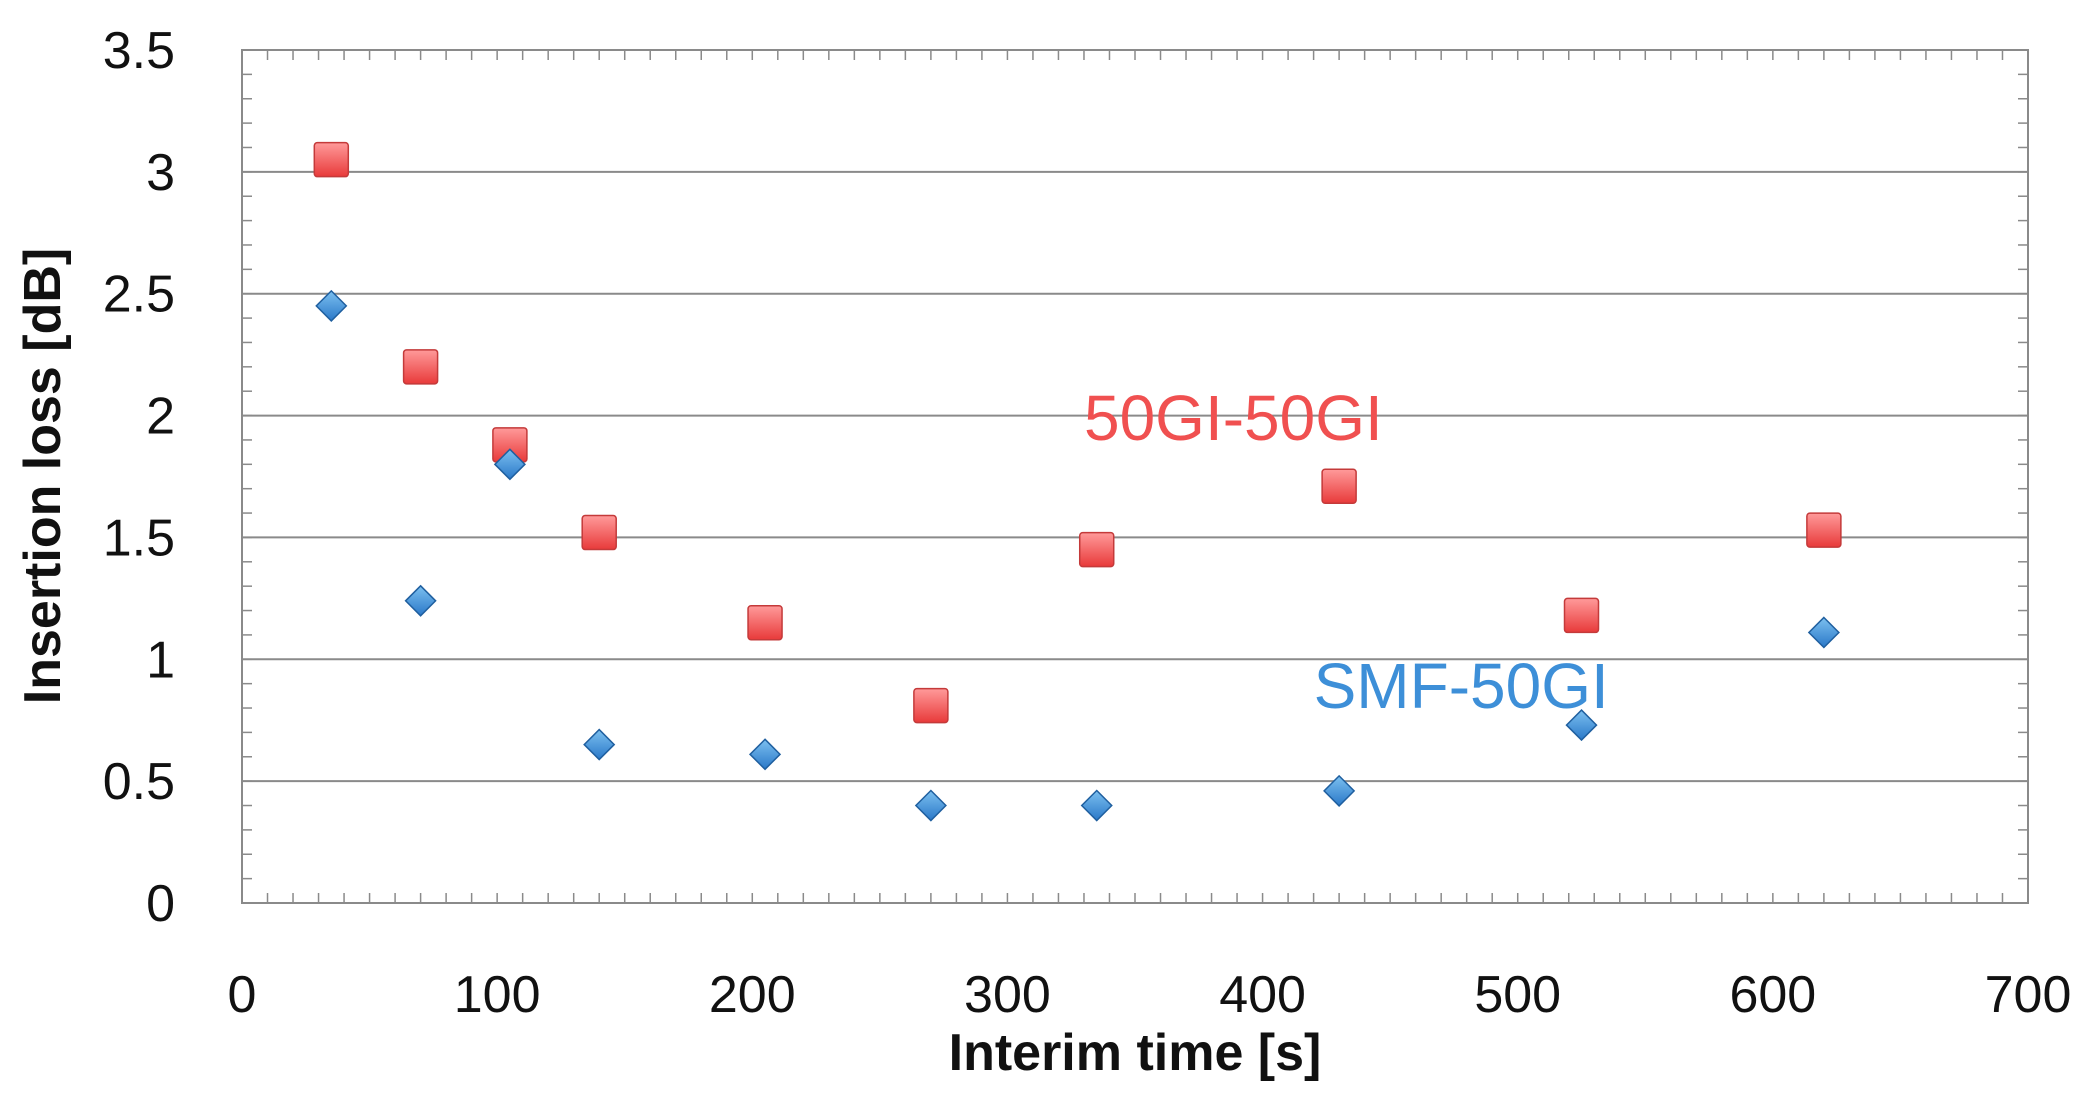  Describe the element at coordinates (139, 477) in the screenshot. I see `y-tick-labels: 0 0.5 1 1.5 2 2.5 3 3.5` at that location.